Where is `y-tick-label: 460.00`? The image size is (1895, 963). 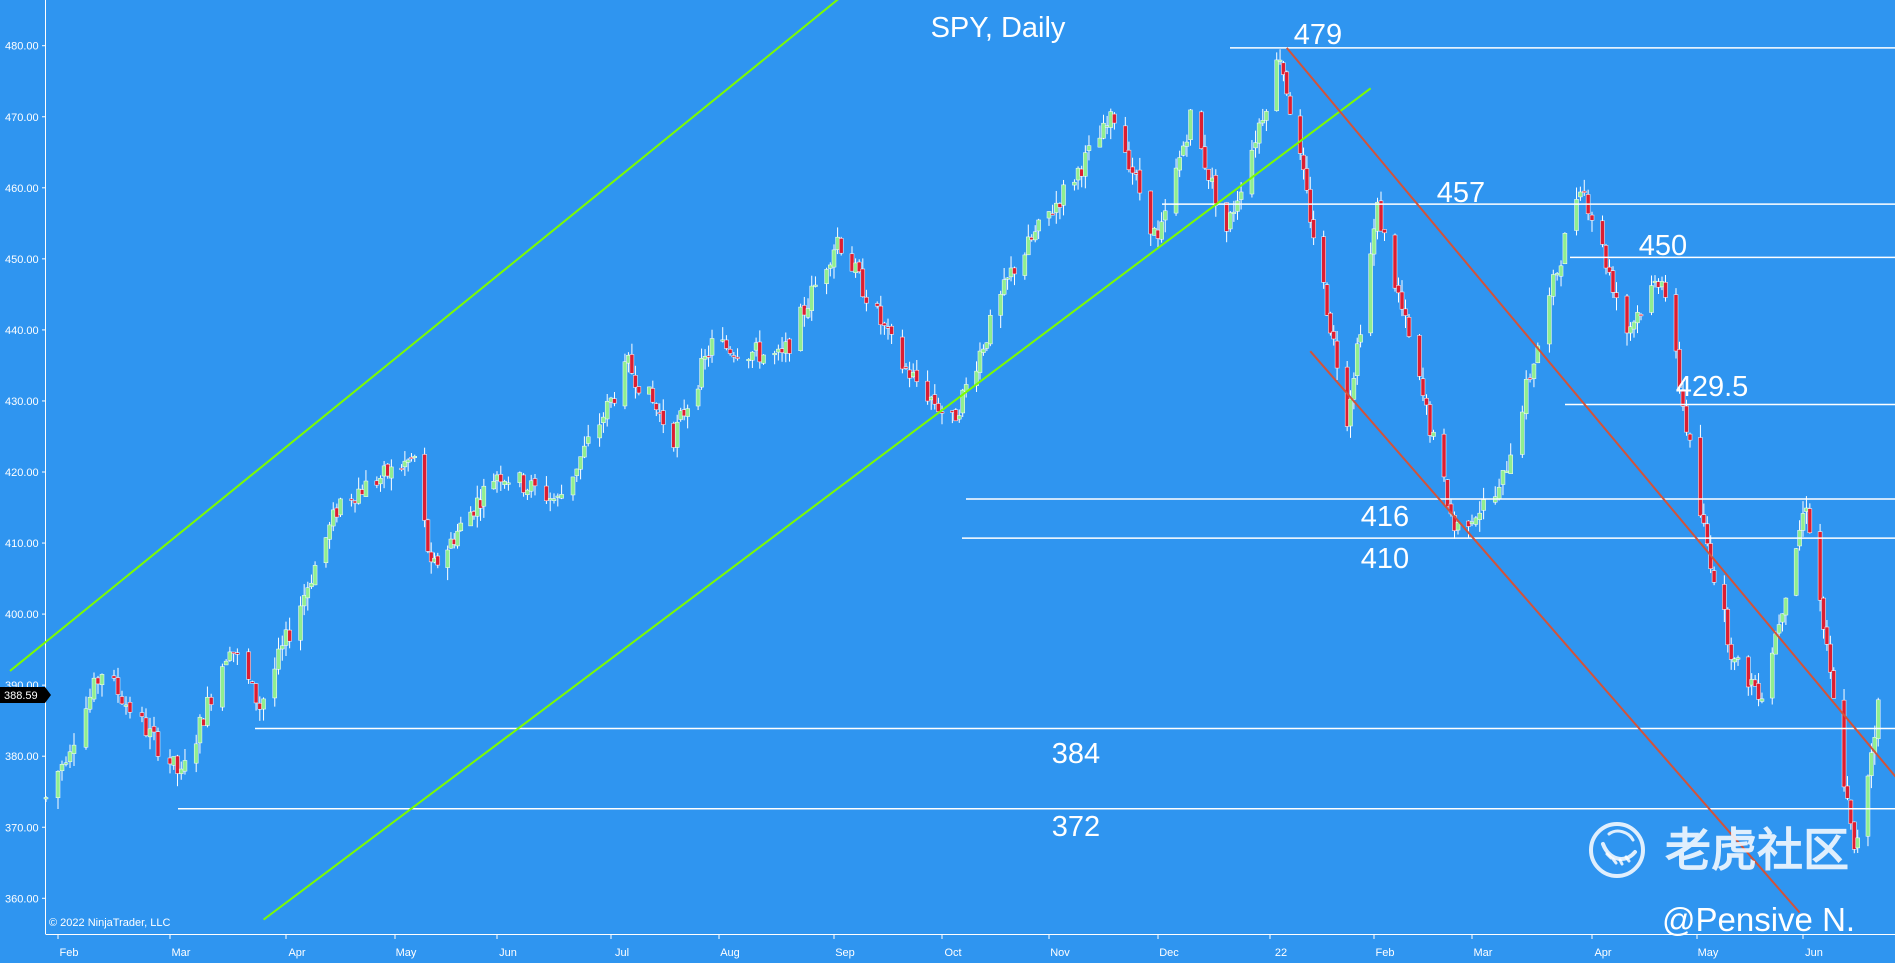 y-tick-label: 460.00 is located at coordinates (22, 189).